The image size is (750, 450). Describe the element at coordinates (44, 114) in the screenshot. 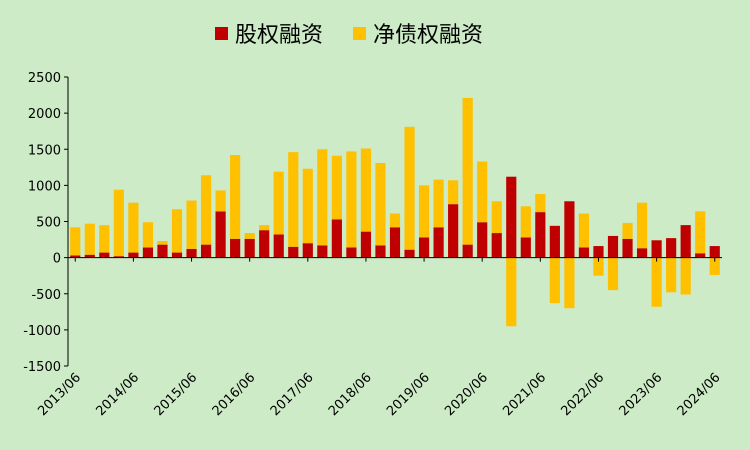

I see `y-tick-label: 2000` at that location.